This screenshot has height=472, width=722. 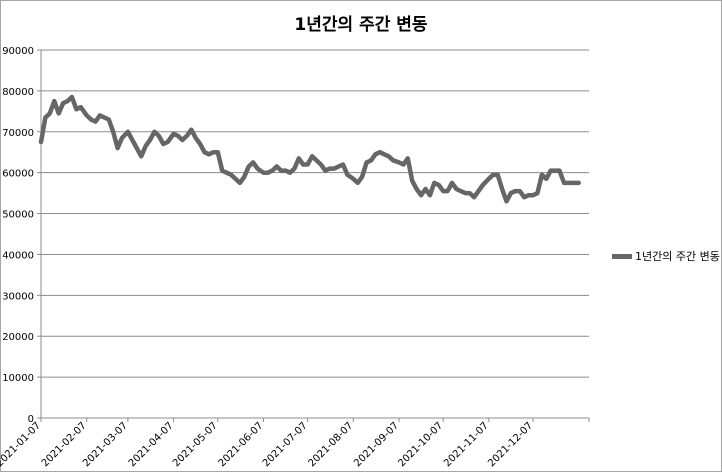 What do you see at coordinates (241, 444) in the screenshot?
I see `x-tick-label: 2021-06-07` at bounding box center [241, 444].